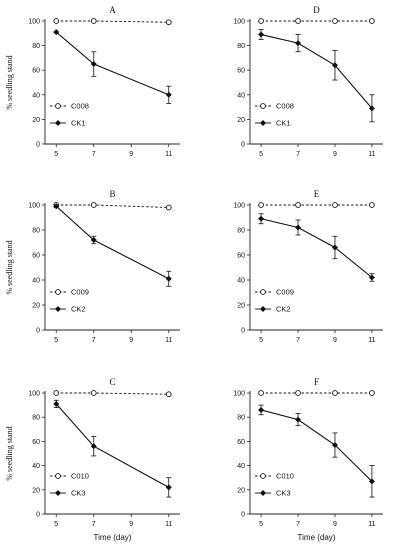 This screenshot has width=401, height=550. Describe the element at coordinates (112, 194) in the screenshot. I see `panel-letter: B` at that location.